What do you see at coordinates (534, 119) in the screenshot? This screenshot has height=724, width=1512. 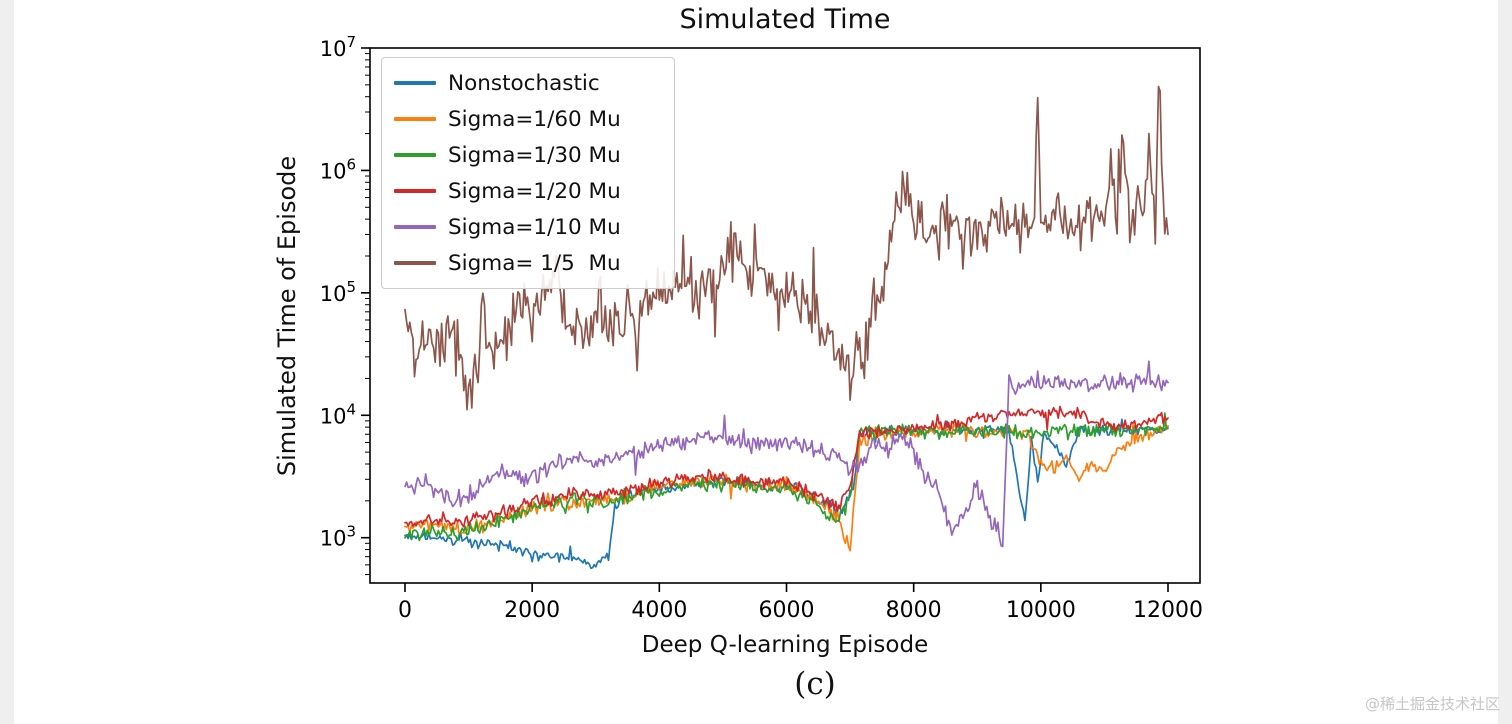 I see `legend-entry-label: Sigma=1/60 Mu` at bounding box center [534, 119].